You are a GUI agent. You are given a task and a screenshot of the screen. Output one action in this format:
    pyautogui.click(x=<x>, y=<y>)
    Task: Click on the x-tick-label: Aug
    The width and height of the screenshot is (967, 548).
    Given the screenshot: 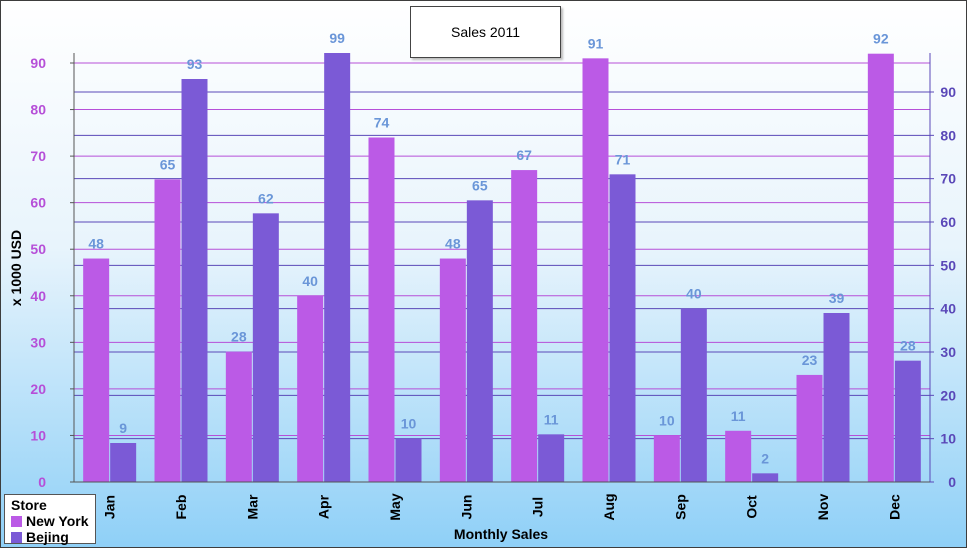 What is the action you would take?
    pyautogui.click(x=609, y=506)
    